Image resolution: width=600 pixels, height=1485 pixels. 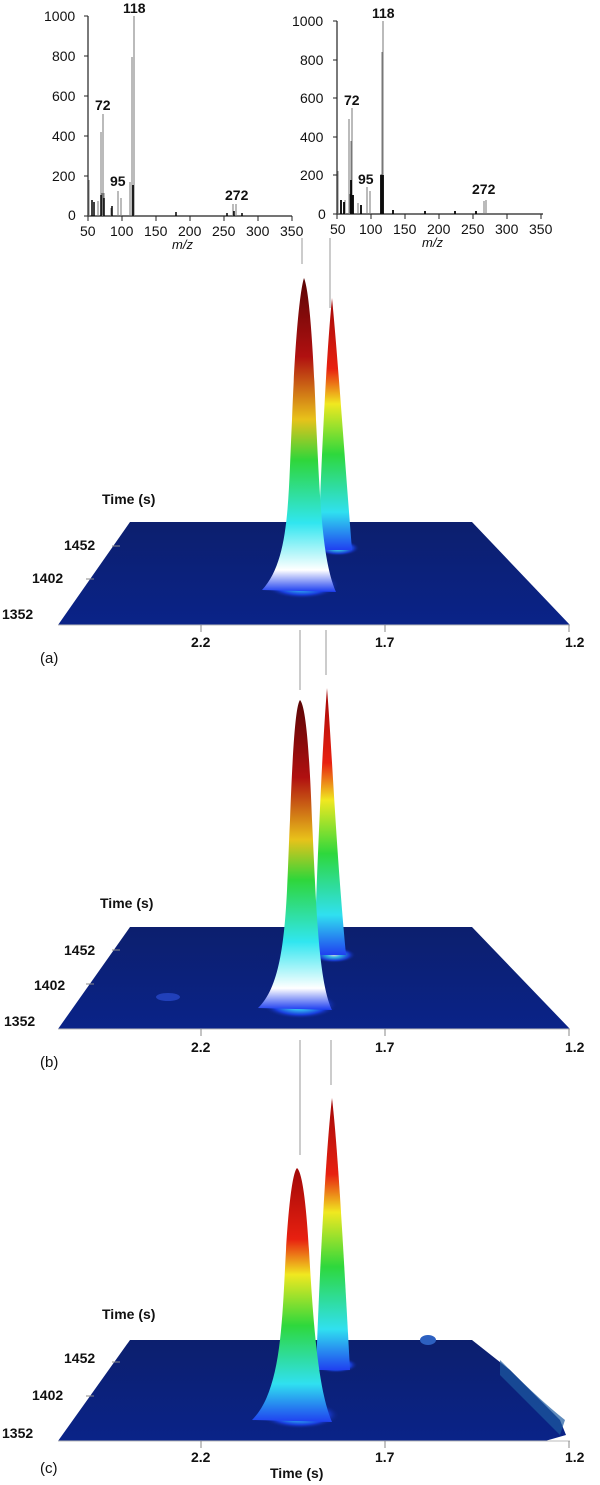 What do you see at coordinates (49, 1468) in the screenshot?
I see `panel-label-c: (c)` at bounding box center [49, 1468].